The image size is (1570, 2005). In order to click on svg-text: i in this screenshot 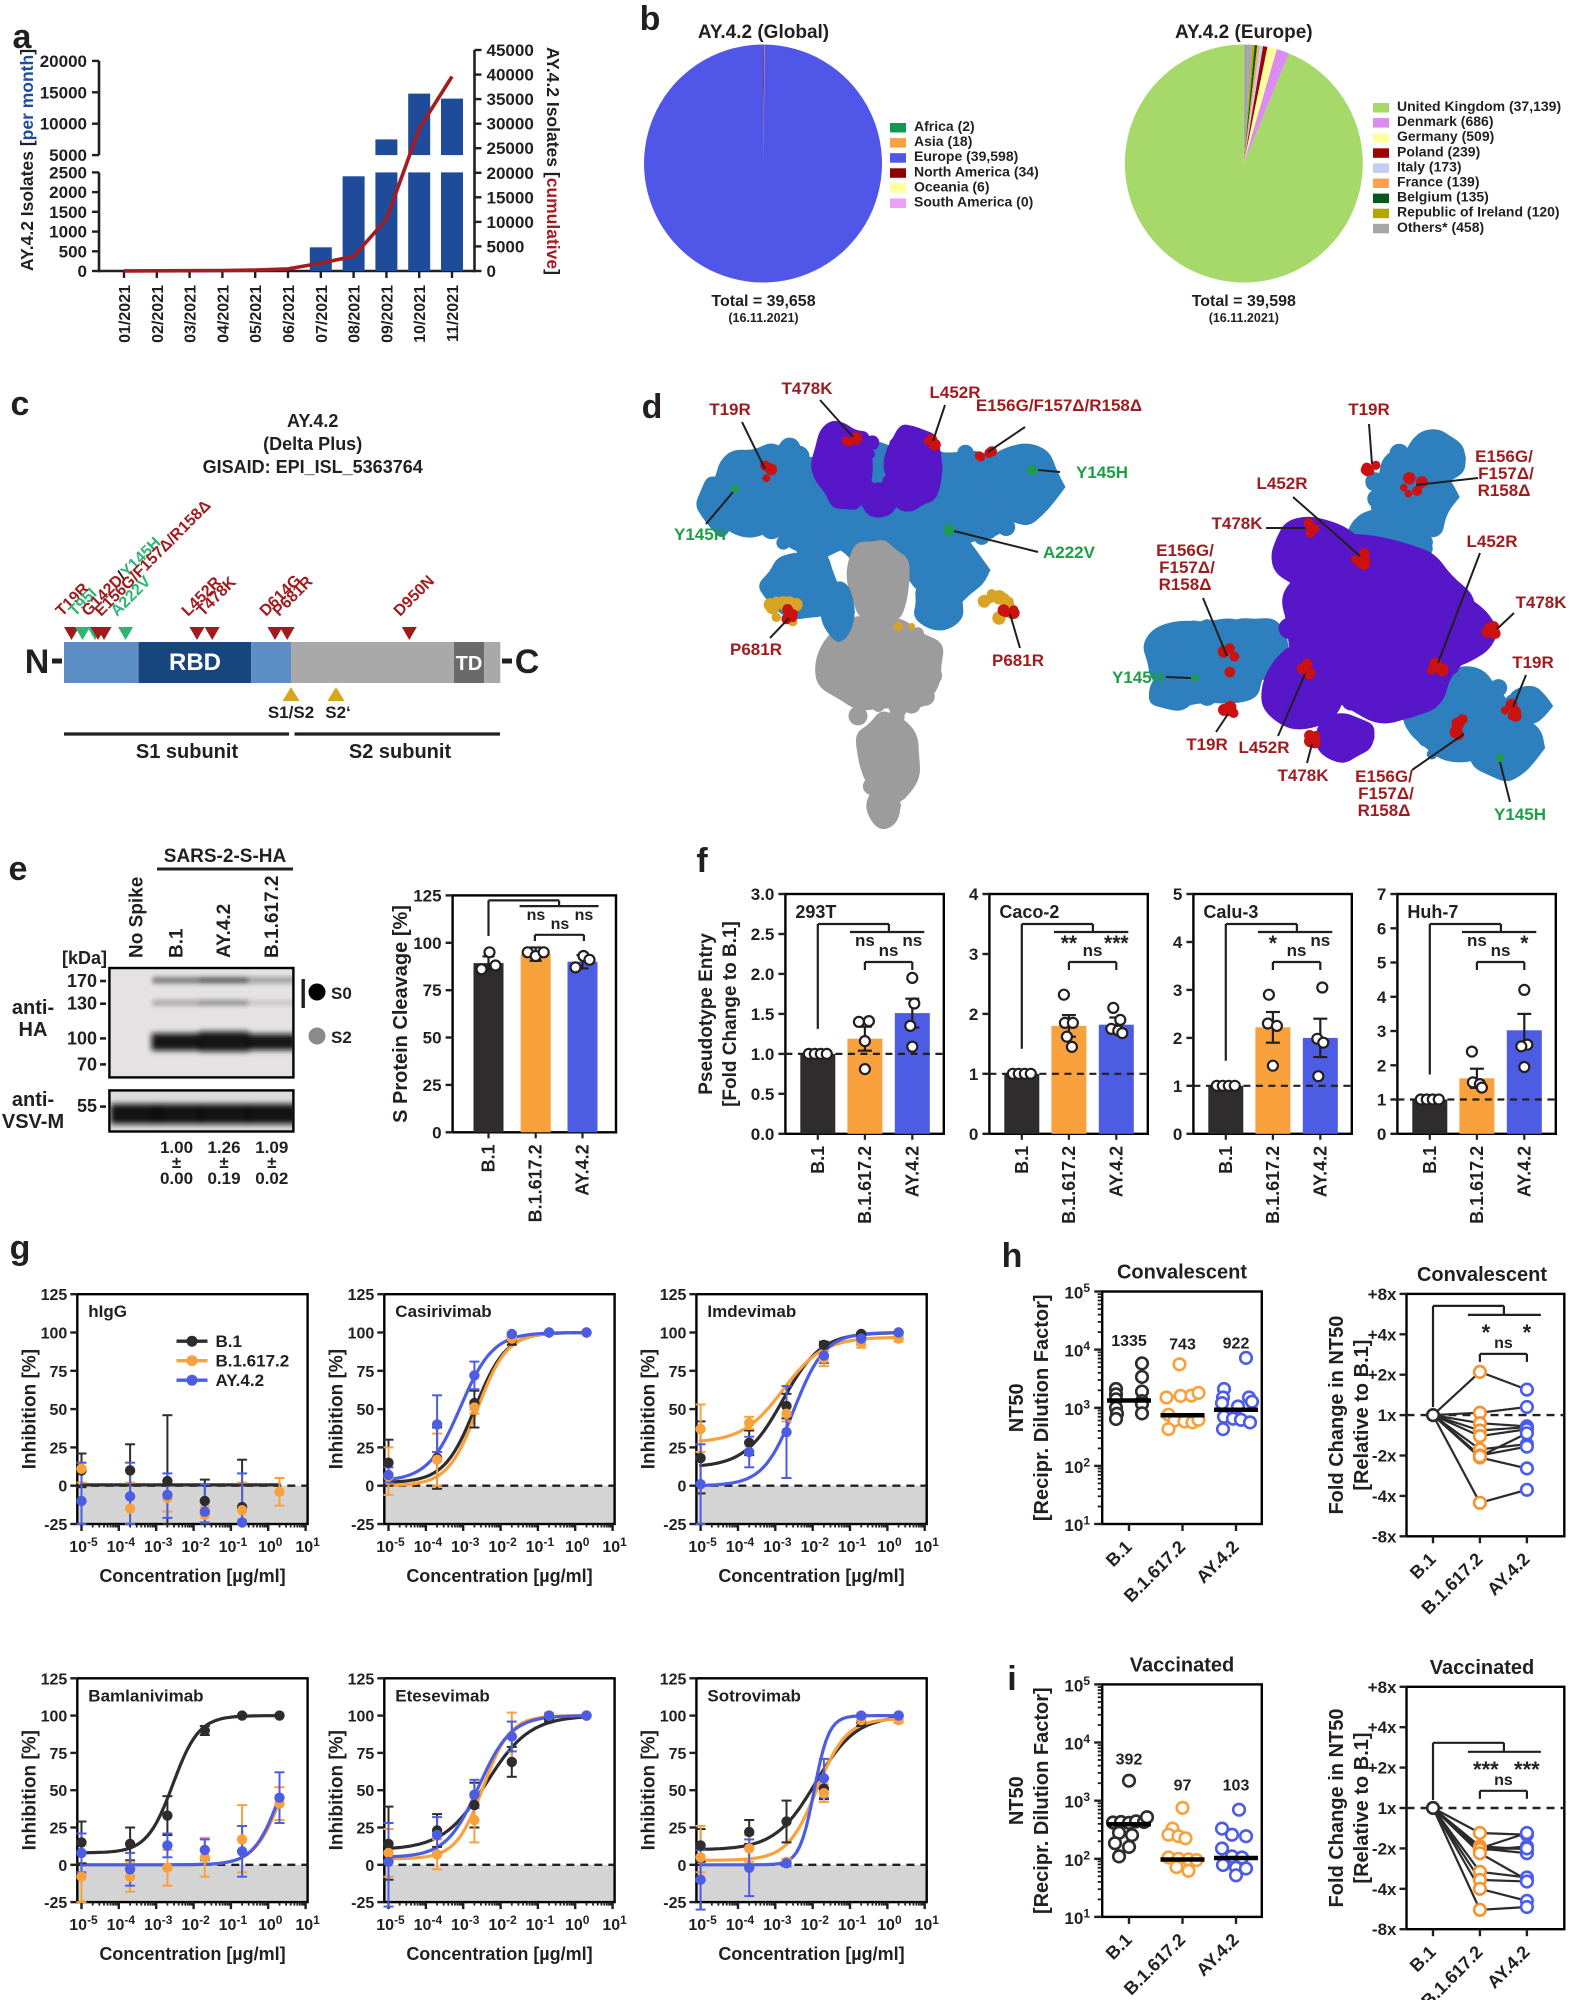, I will do `click(1011, 1679)`.